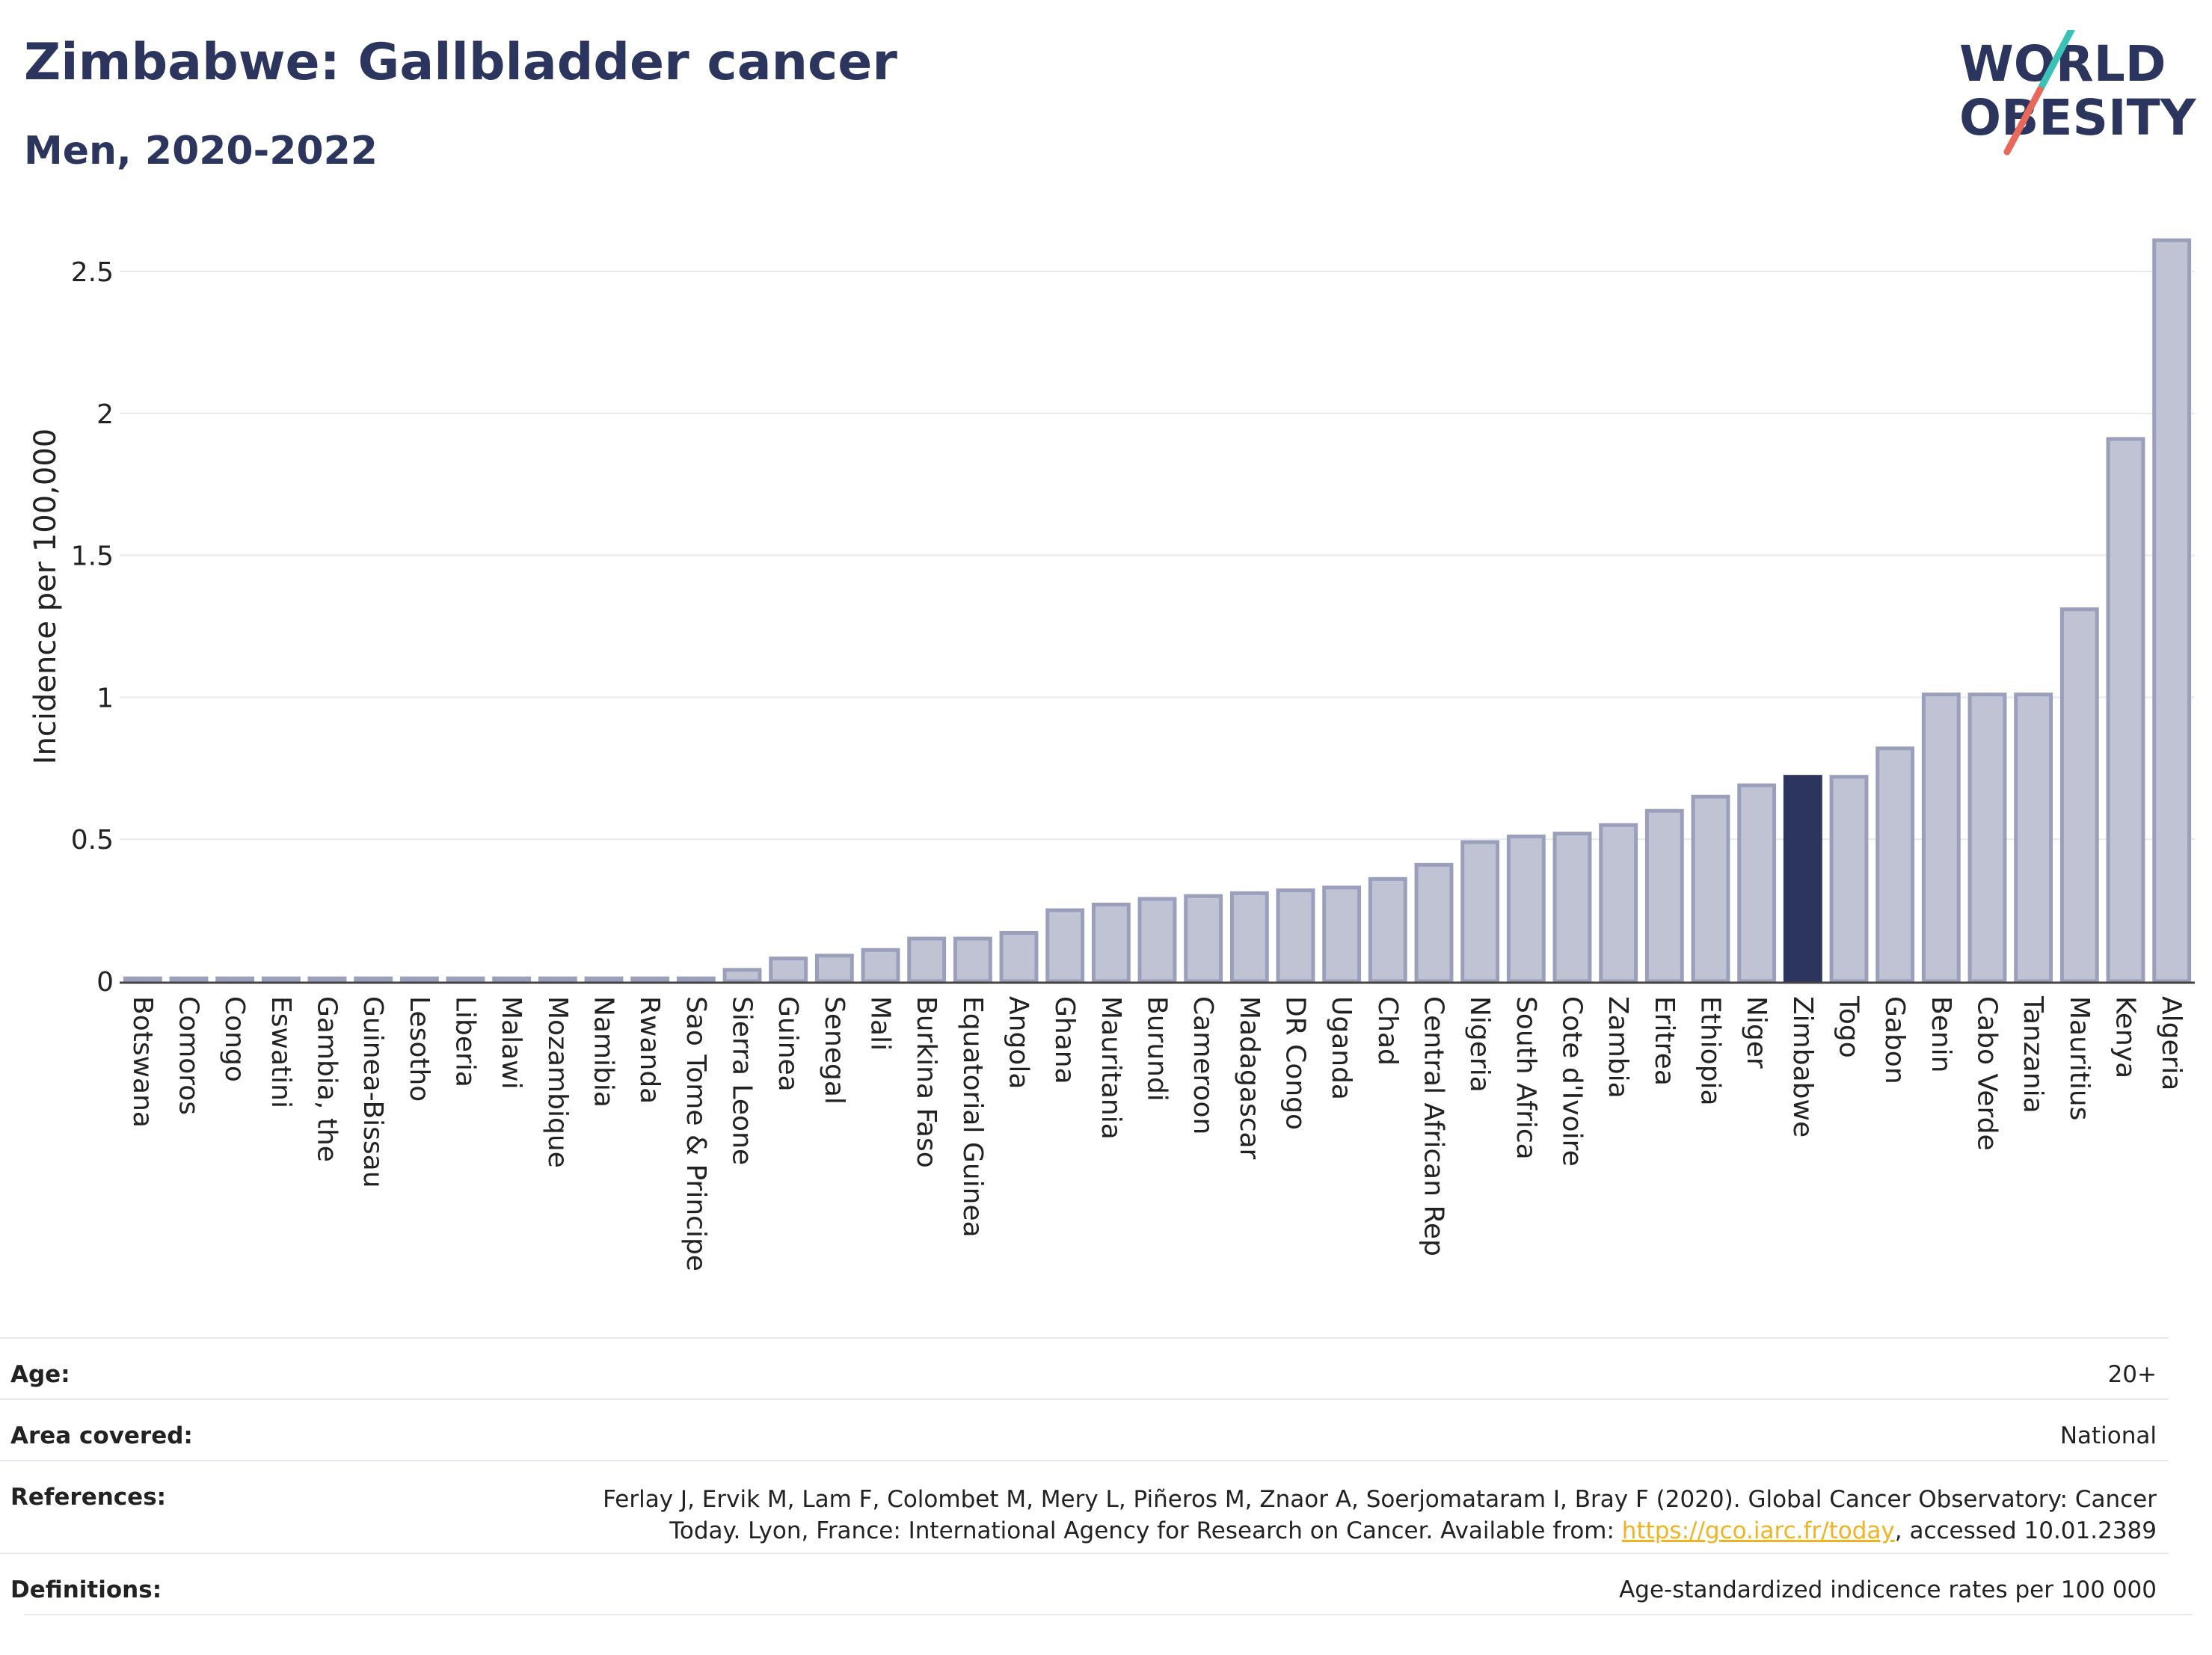  Describe the element at coordinates (1987, 838) in the screenshot. I see `bar-cabo-verde` at that location.